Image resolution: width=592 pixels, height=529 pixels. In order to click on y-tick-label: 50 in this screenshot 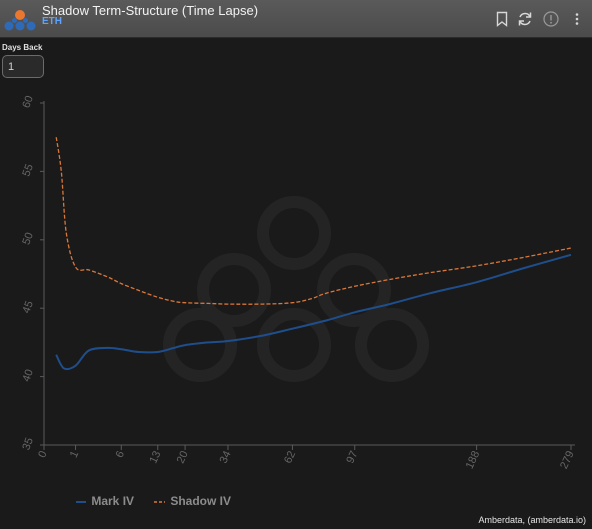, I will do `click(27, 239)`.